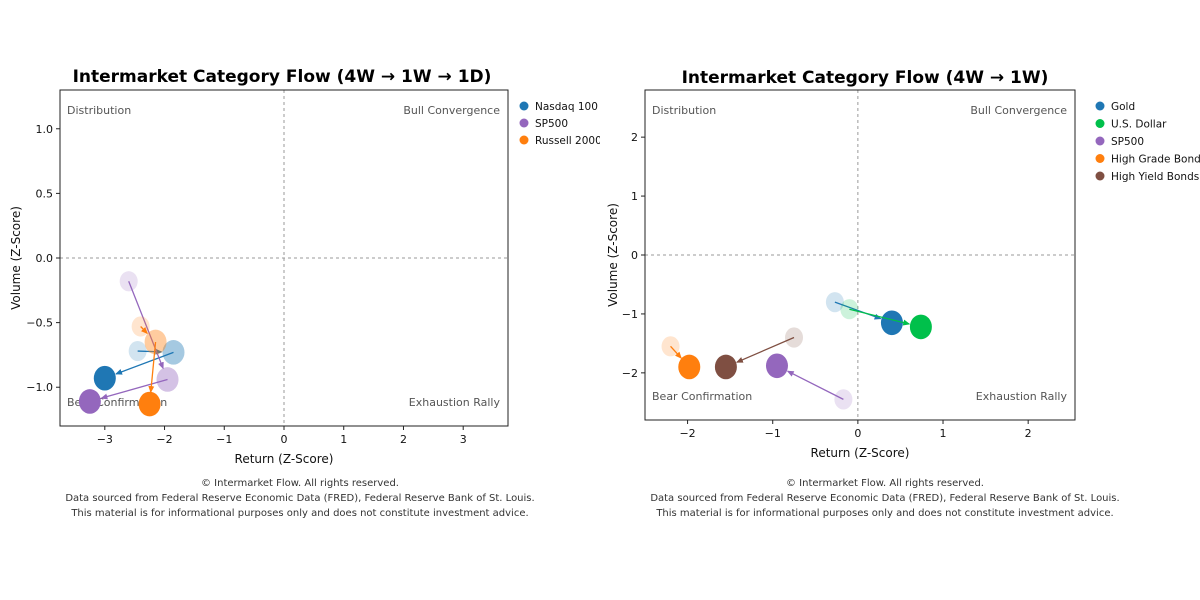 This screenshot has width=1200, height=600. What do you see at coordinates (1155, 177) in the screenshot?
I see `legend-label: High Yield Bonds` at bounding box center [1155, 177].